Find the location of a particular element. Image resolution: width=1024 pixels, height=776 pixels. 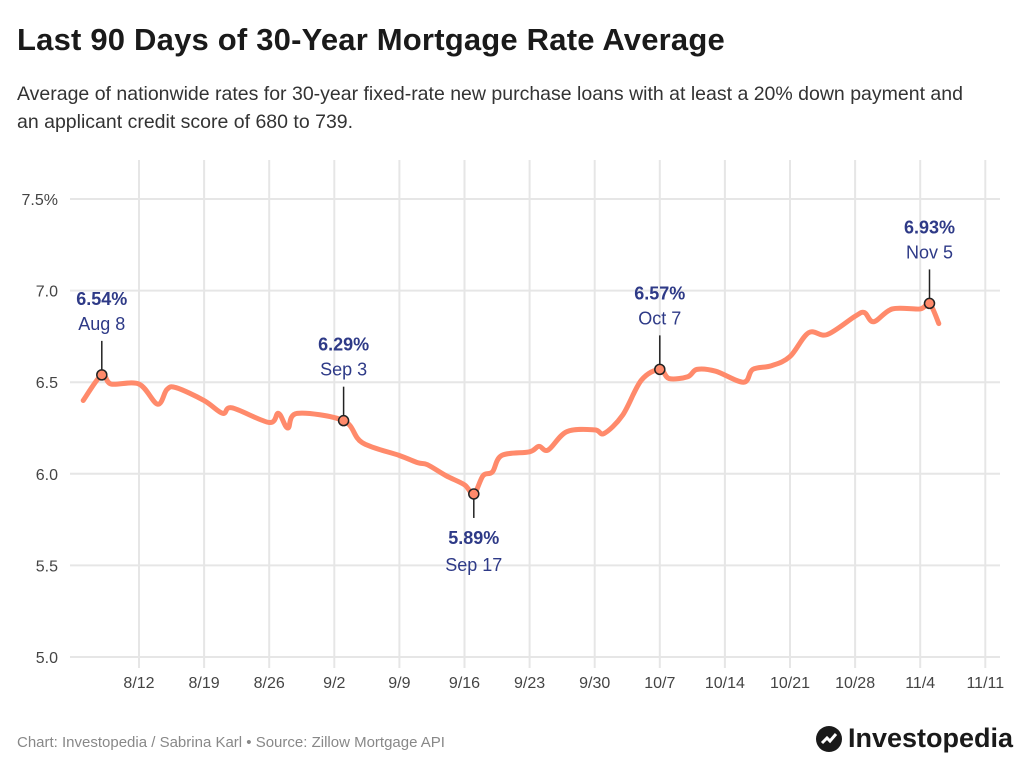

x-tick-label: 10/7 is located at coordinates (659, 683).